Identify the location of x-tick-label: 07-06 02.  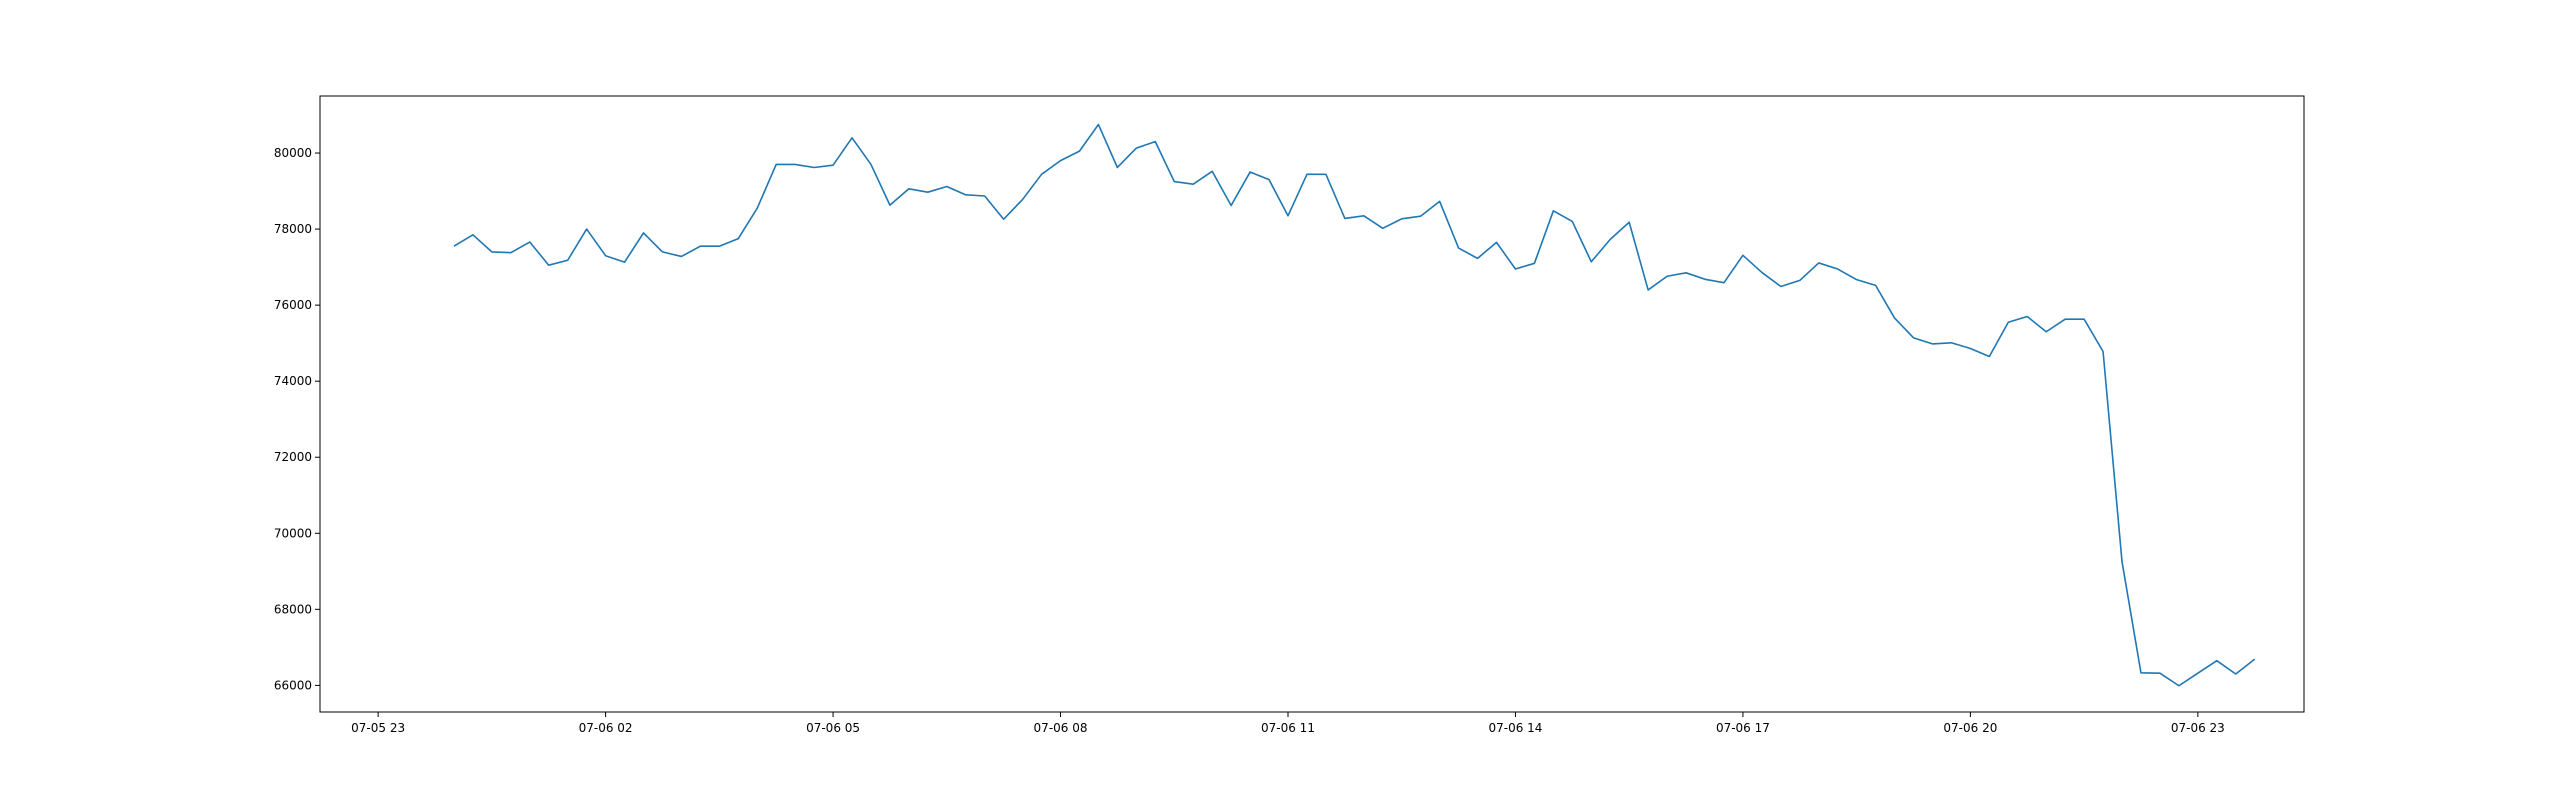
(606, 728).